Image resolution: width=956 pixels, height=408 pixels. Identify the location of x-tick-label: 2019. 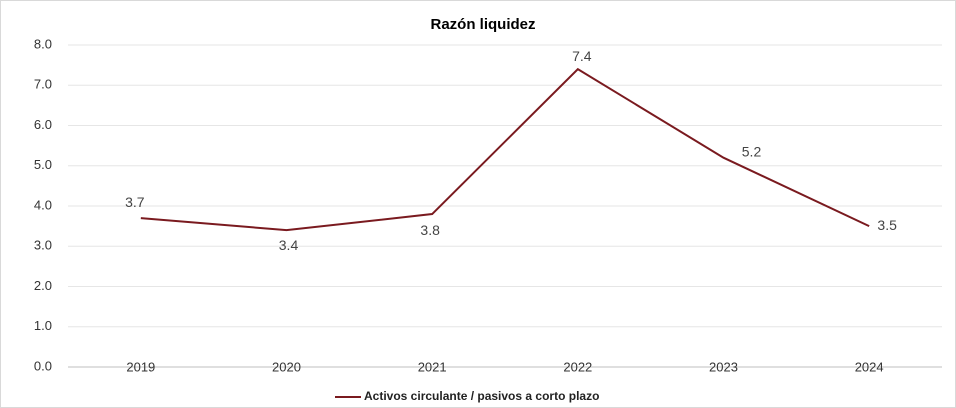
(140, 366).